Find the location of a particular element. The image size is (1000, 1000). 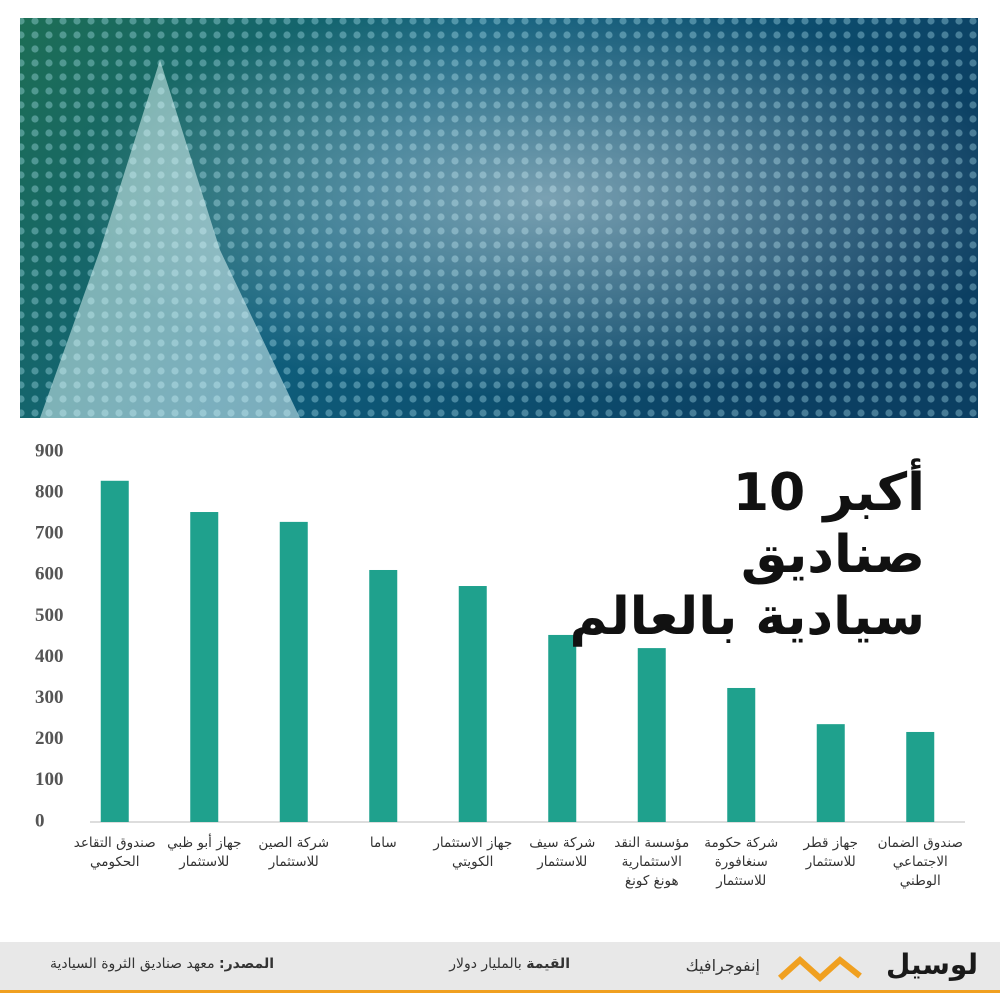

source-label: المصدر: is located at coordinates (246, 964).